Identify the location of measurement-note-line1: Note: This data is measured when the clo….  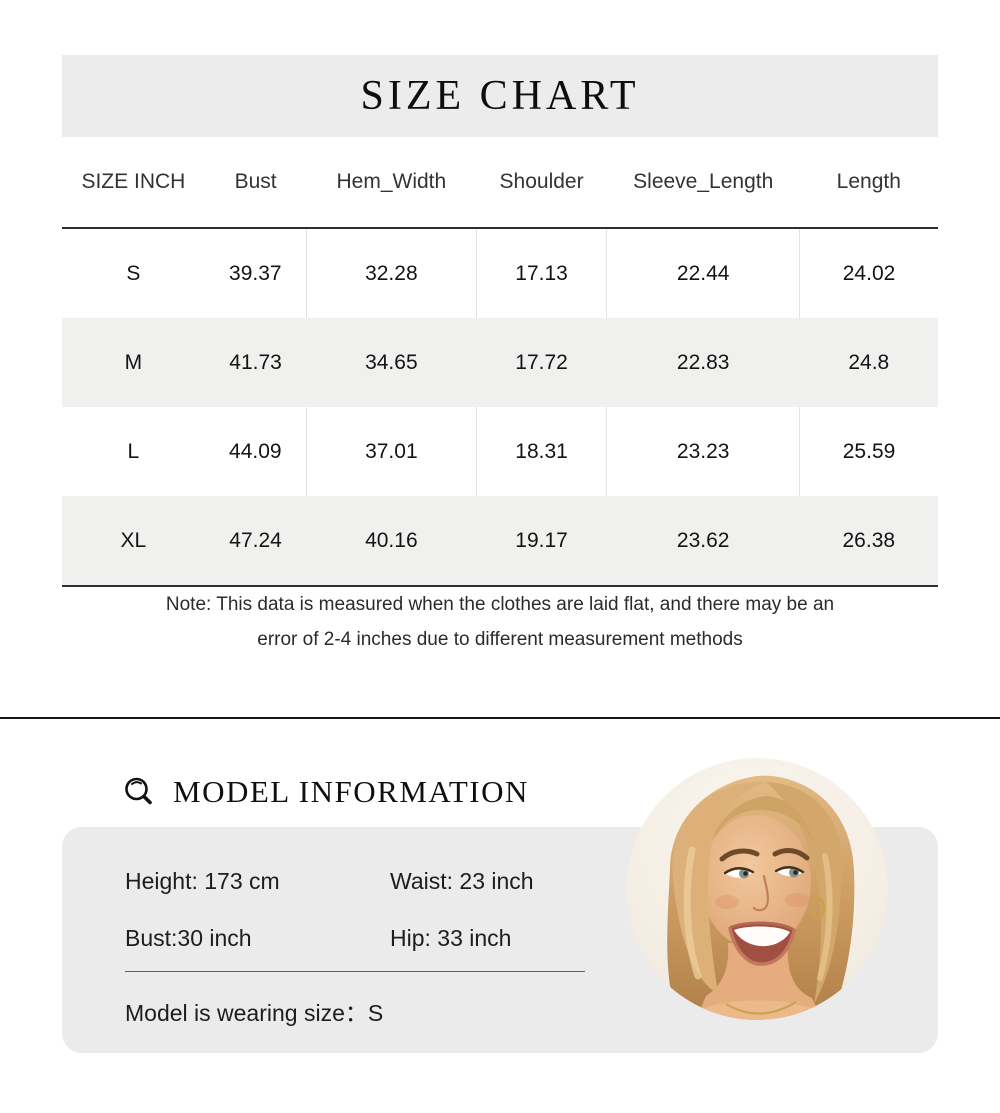
(500, 604).